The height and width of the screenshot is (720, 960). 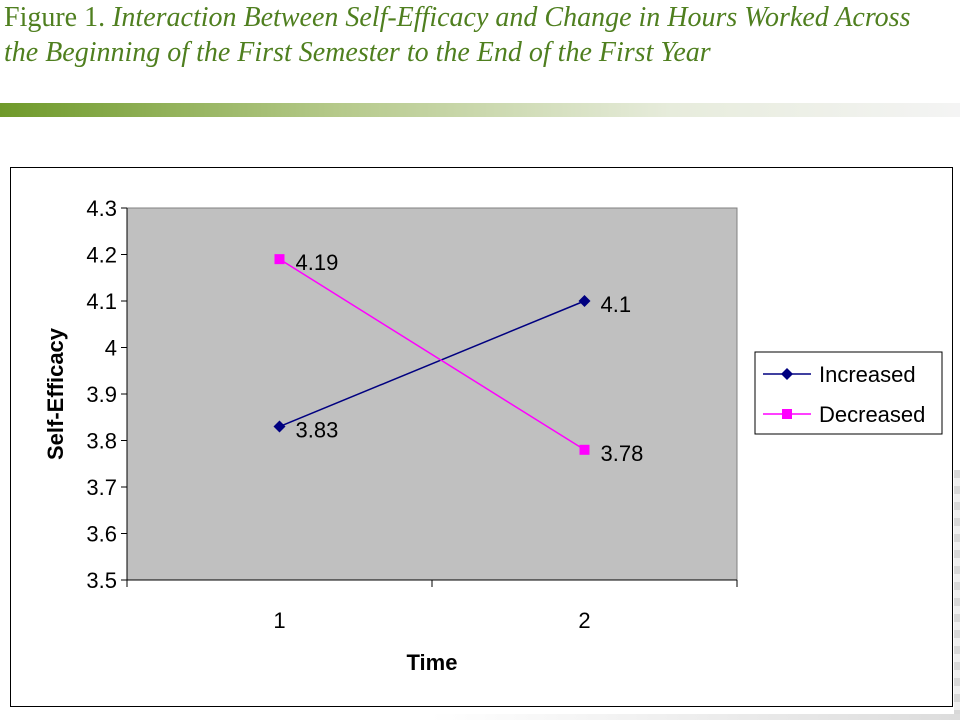 What do you see at coordinates (957, 595) in the screenshot?
I see `decorative-edge` at bounding box center [957, 595].